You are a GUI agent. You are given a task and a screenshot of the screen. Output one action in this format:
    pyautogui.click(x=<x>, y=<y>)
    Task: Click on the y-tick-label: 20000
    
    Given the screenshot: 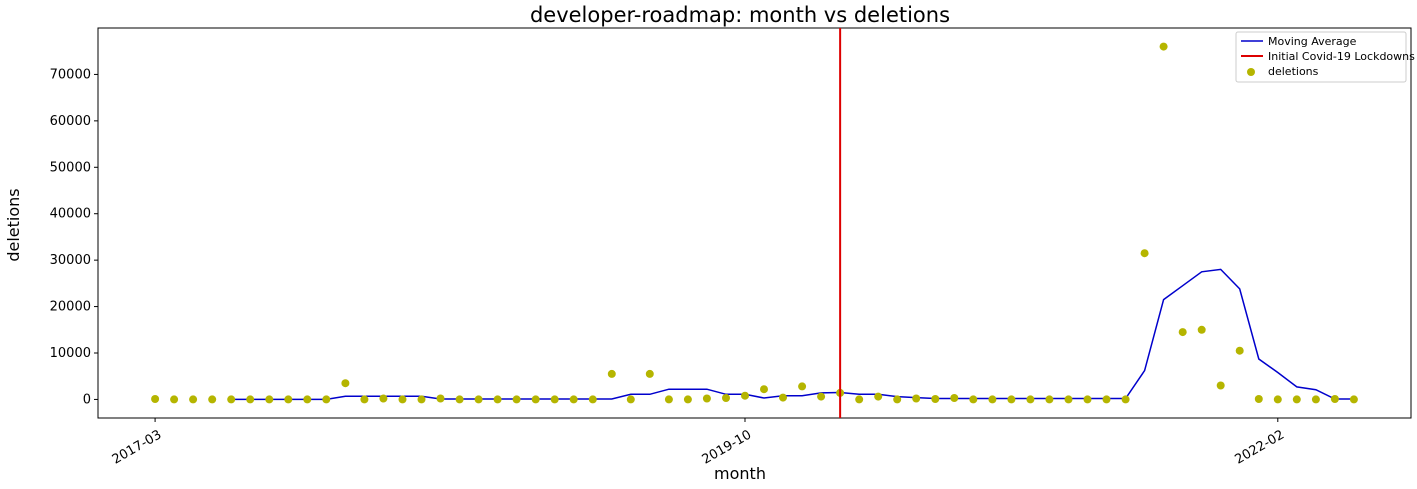 What is the action you would take?
    pyautogui.click(x=70, y=307)
    